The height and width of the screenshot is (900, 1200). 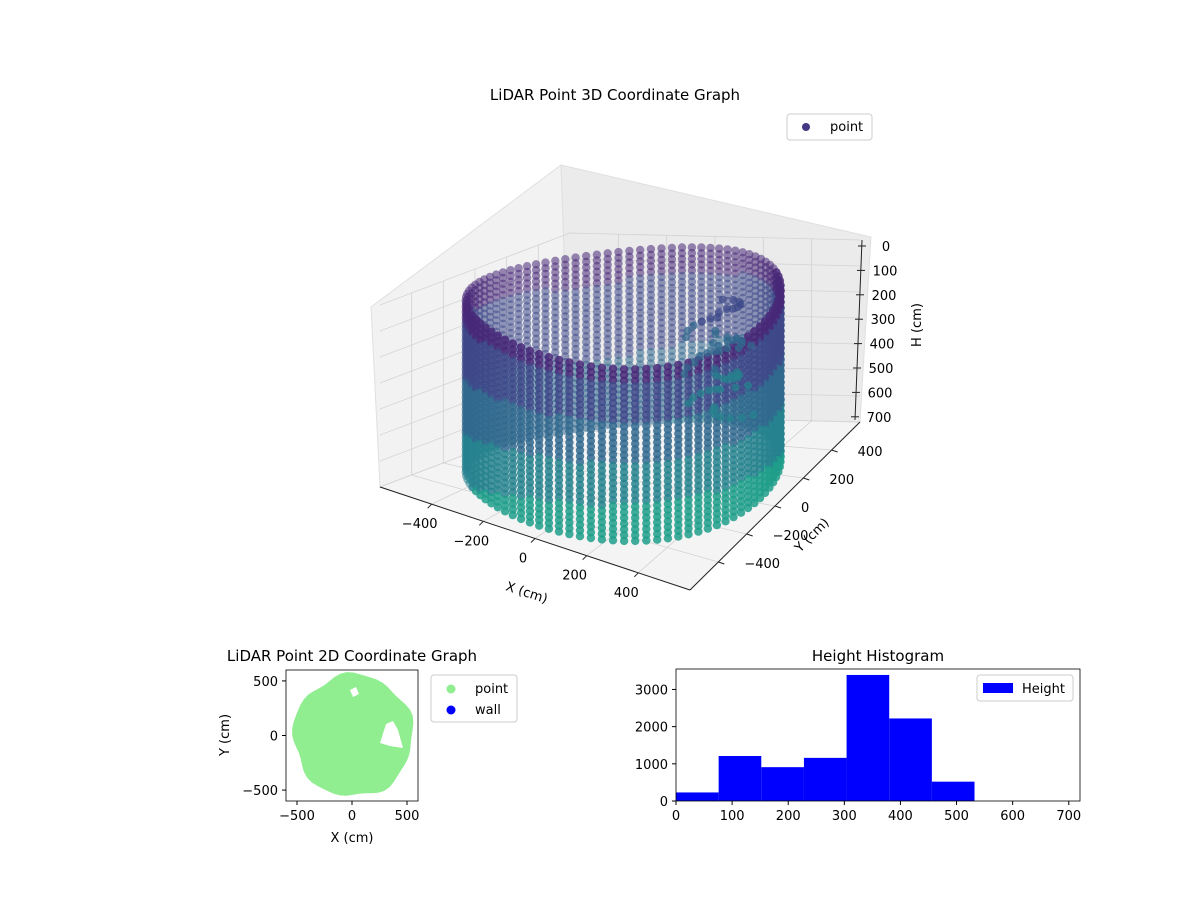 What do you see at coordinates (878, 656) in the screenshot?
I see `histogram-title: Height Histogram` at bounding box center [878, 656].